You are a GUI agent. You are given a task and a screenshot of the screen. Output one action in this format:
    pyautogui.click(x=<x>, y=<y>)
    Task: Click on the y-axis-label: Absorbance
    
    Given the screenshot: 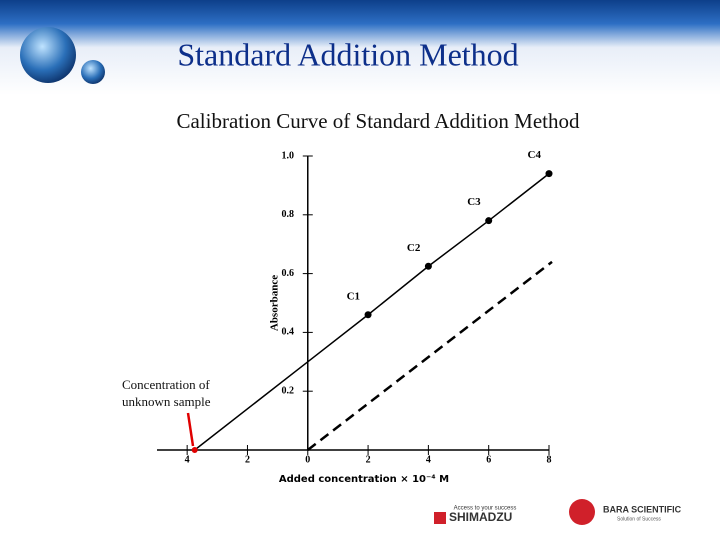 What is the action you would take?
    pyautogui.click(x=275, y=303)
    